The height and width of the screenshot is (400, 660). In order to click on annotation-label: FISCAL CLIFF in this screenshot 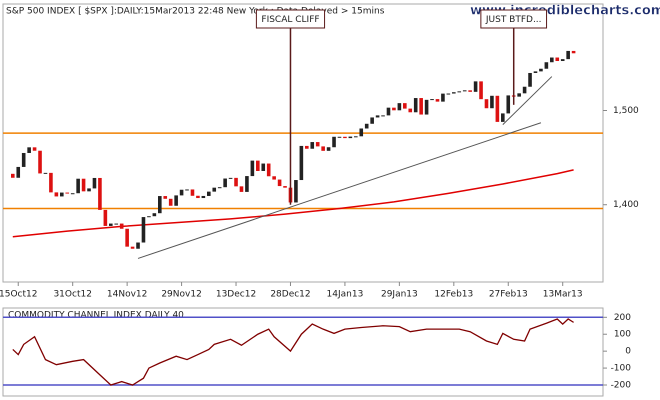, I will do `click(290, 20)`.